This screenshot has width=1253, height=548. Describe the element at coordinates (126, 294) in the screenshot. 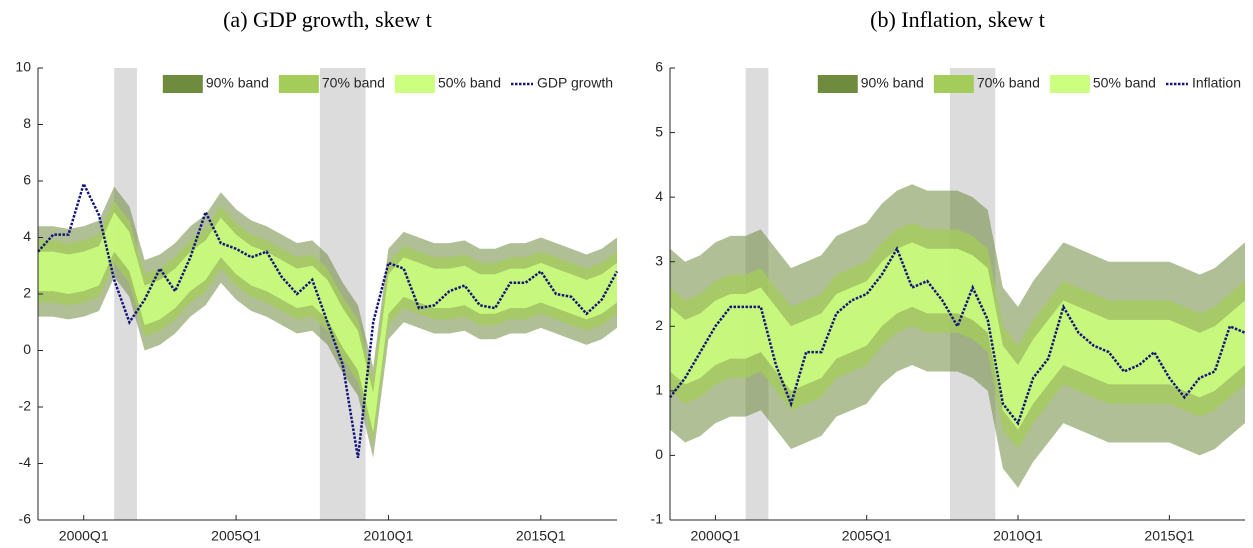

I see `recession-shade` at that location.